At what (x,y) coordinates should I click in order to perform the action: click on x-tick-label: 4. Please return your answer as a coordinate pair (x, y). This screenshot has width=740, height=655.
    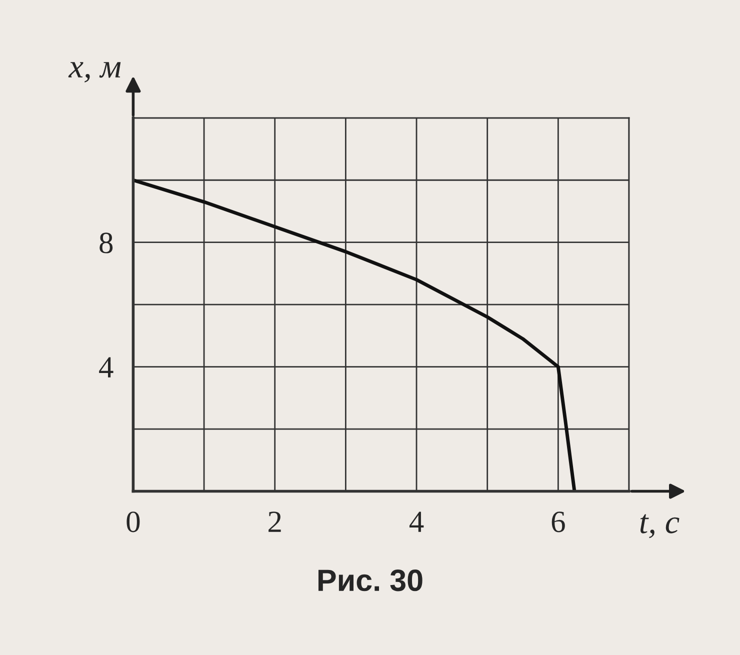
    Looking at the image, I should click on (416, 522).